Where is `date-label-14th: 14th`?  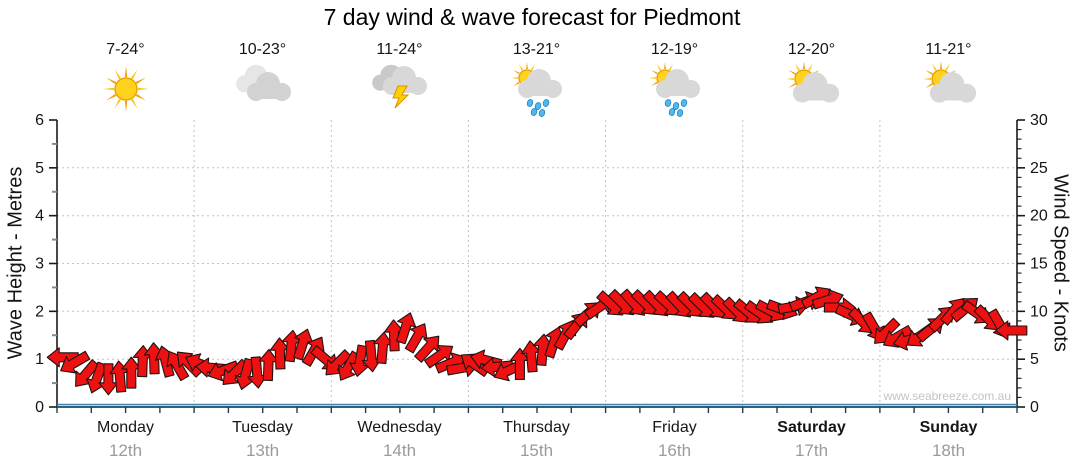 date-label-14th: 14th is located at coordinates (399, 450).